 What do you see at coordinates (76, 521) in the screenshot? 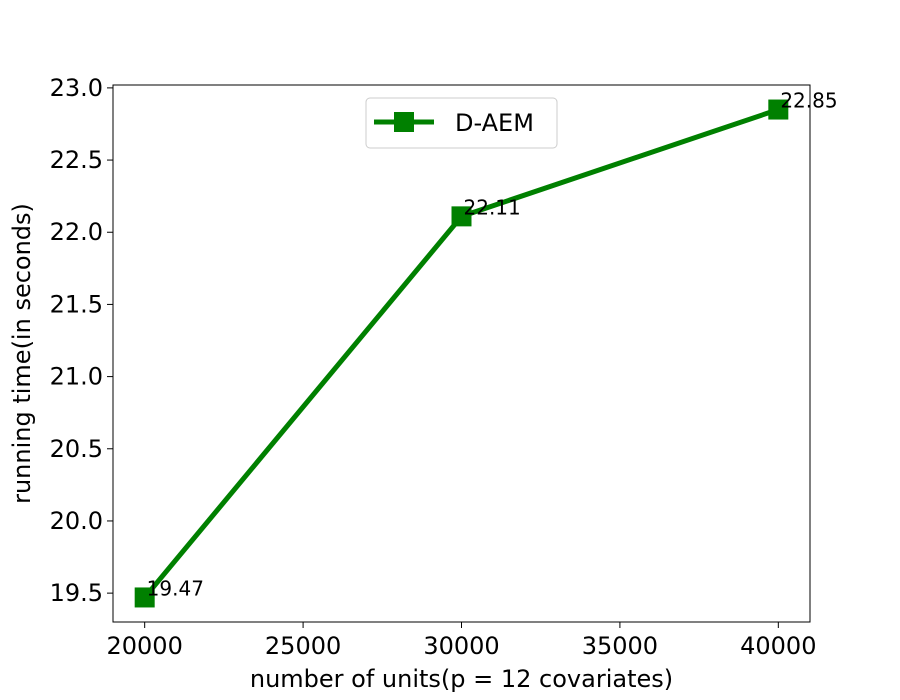
I see `y-tick-label: 20.0` at bounding box center [76, 521].